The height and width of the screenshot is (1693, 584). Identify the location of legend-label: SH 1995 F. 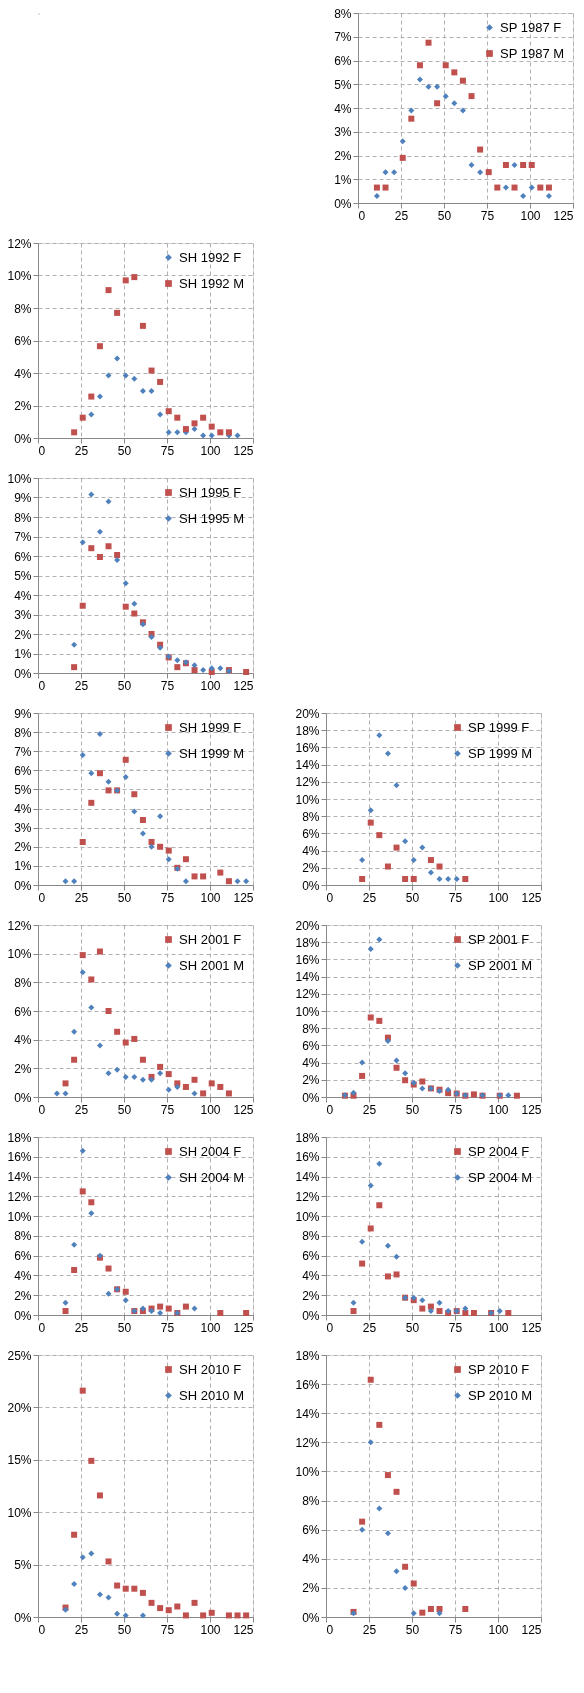
(210, 492).